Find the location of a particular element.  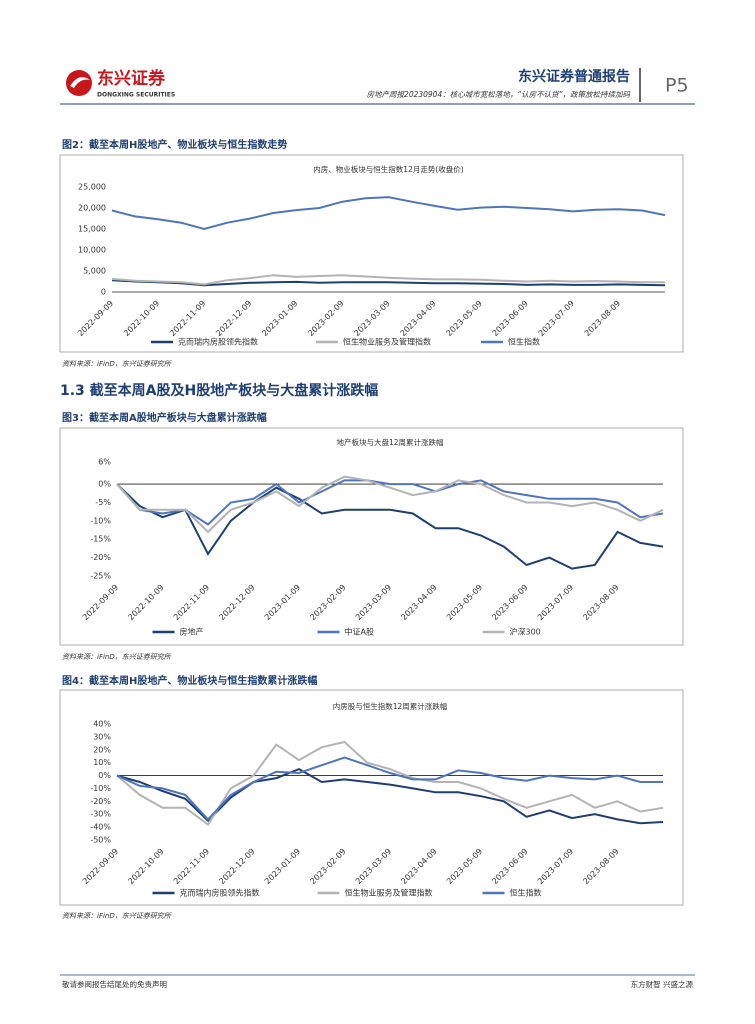

chart-title: 地产板块与大盘12周累计涨跌幅 is located at coordinates (390, 442).